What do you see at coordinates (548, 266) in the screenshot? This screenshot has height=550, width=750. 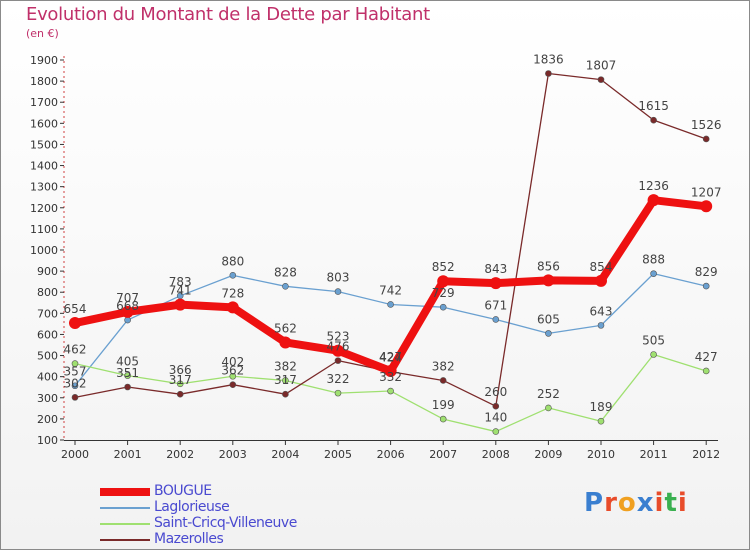 I see `data-label: 856` at bounding box center [548, 266].